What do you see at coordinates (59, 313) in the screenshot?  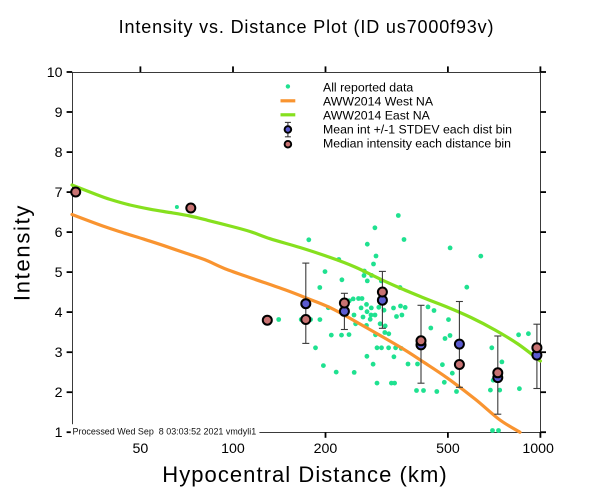 I see `svg-text: 4` at bounding box center [59, 313].